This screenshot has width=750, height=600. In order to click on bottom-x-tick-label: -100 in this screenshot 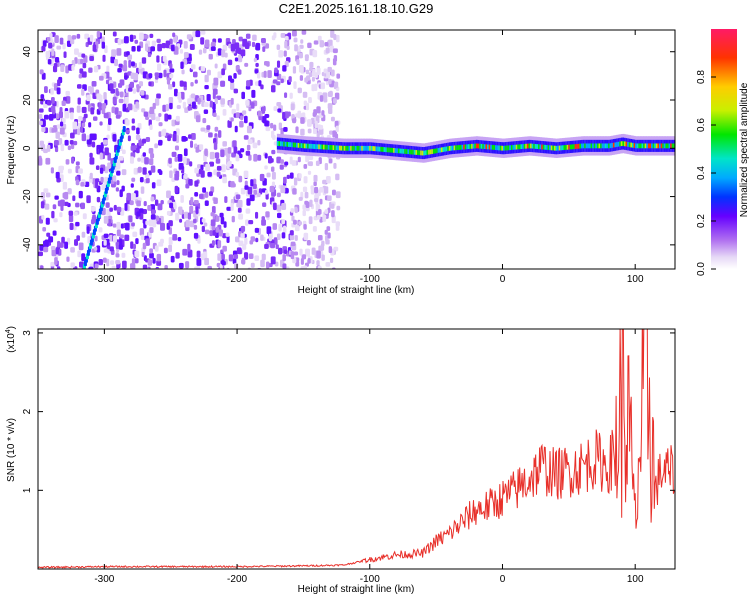, I will do `click(370, 579)`.